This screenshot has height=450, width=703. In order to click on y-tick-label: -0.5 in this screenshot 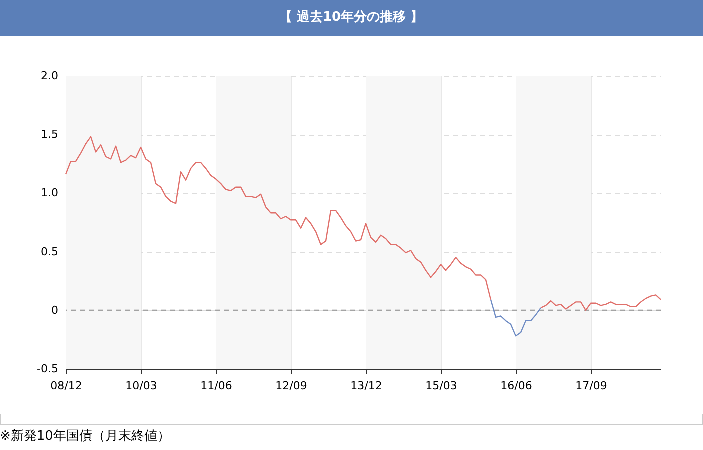, I will do `click(47, 369)`.